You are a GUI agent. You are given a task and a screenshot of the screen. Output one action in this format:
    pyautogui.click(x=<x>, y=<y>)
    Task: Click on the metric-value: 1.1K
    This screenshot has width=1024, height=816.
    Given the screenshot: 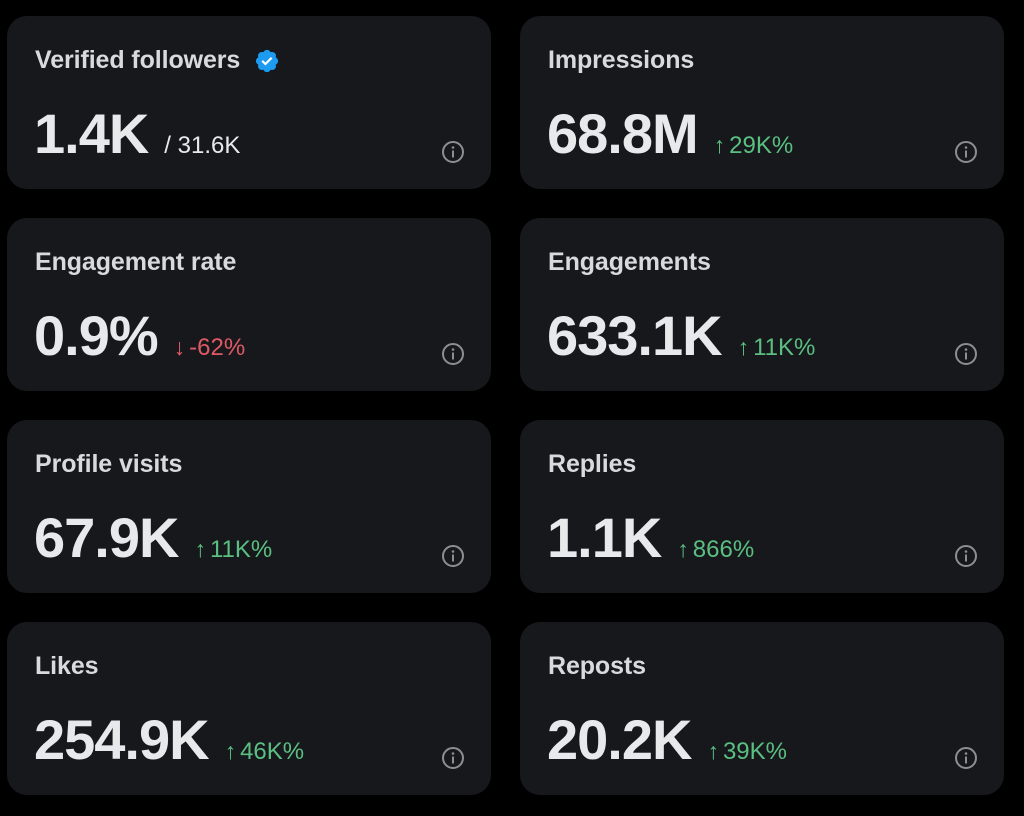 What is the action you would take?
    pyautogui.click(x=604, y=537)
    